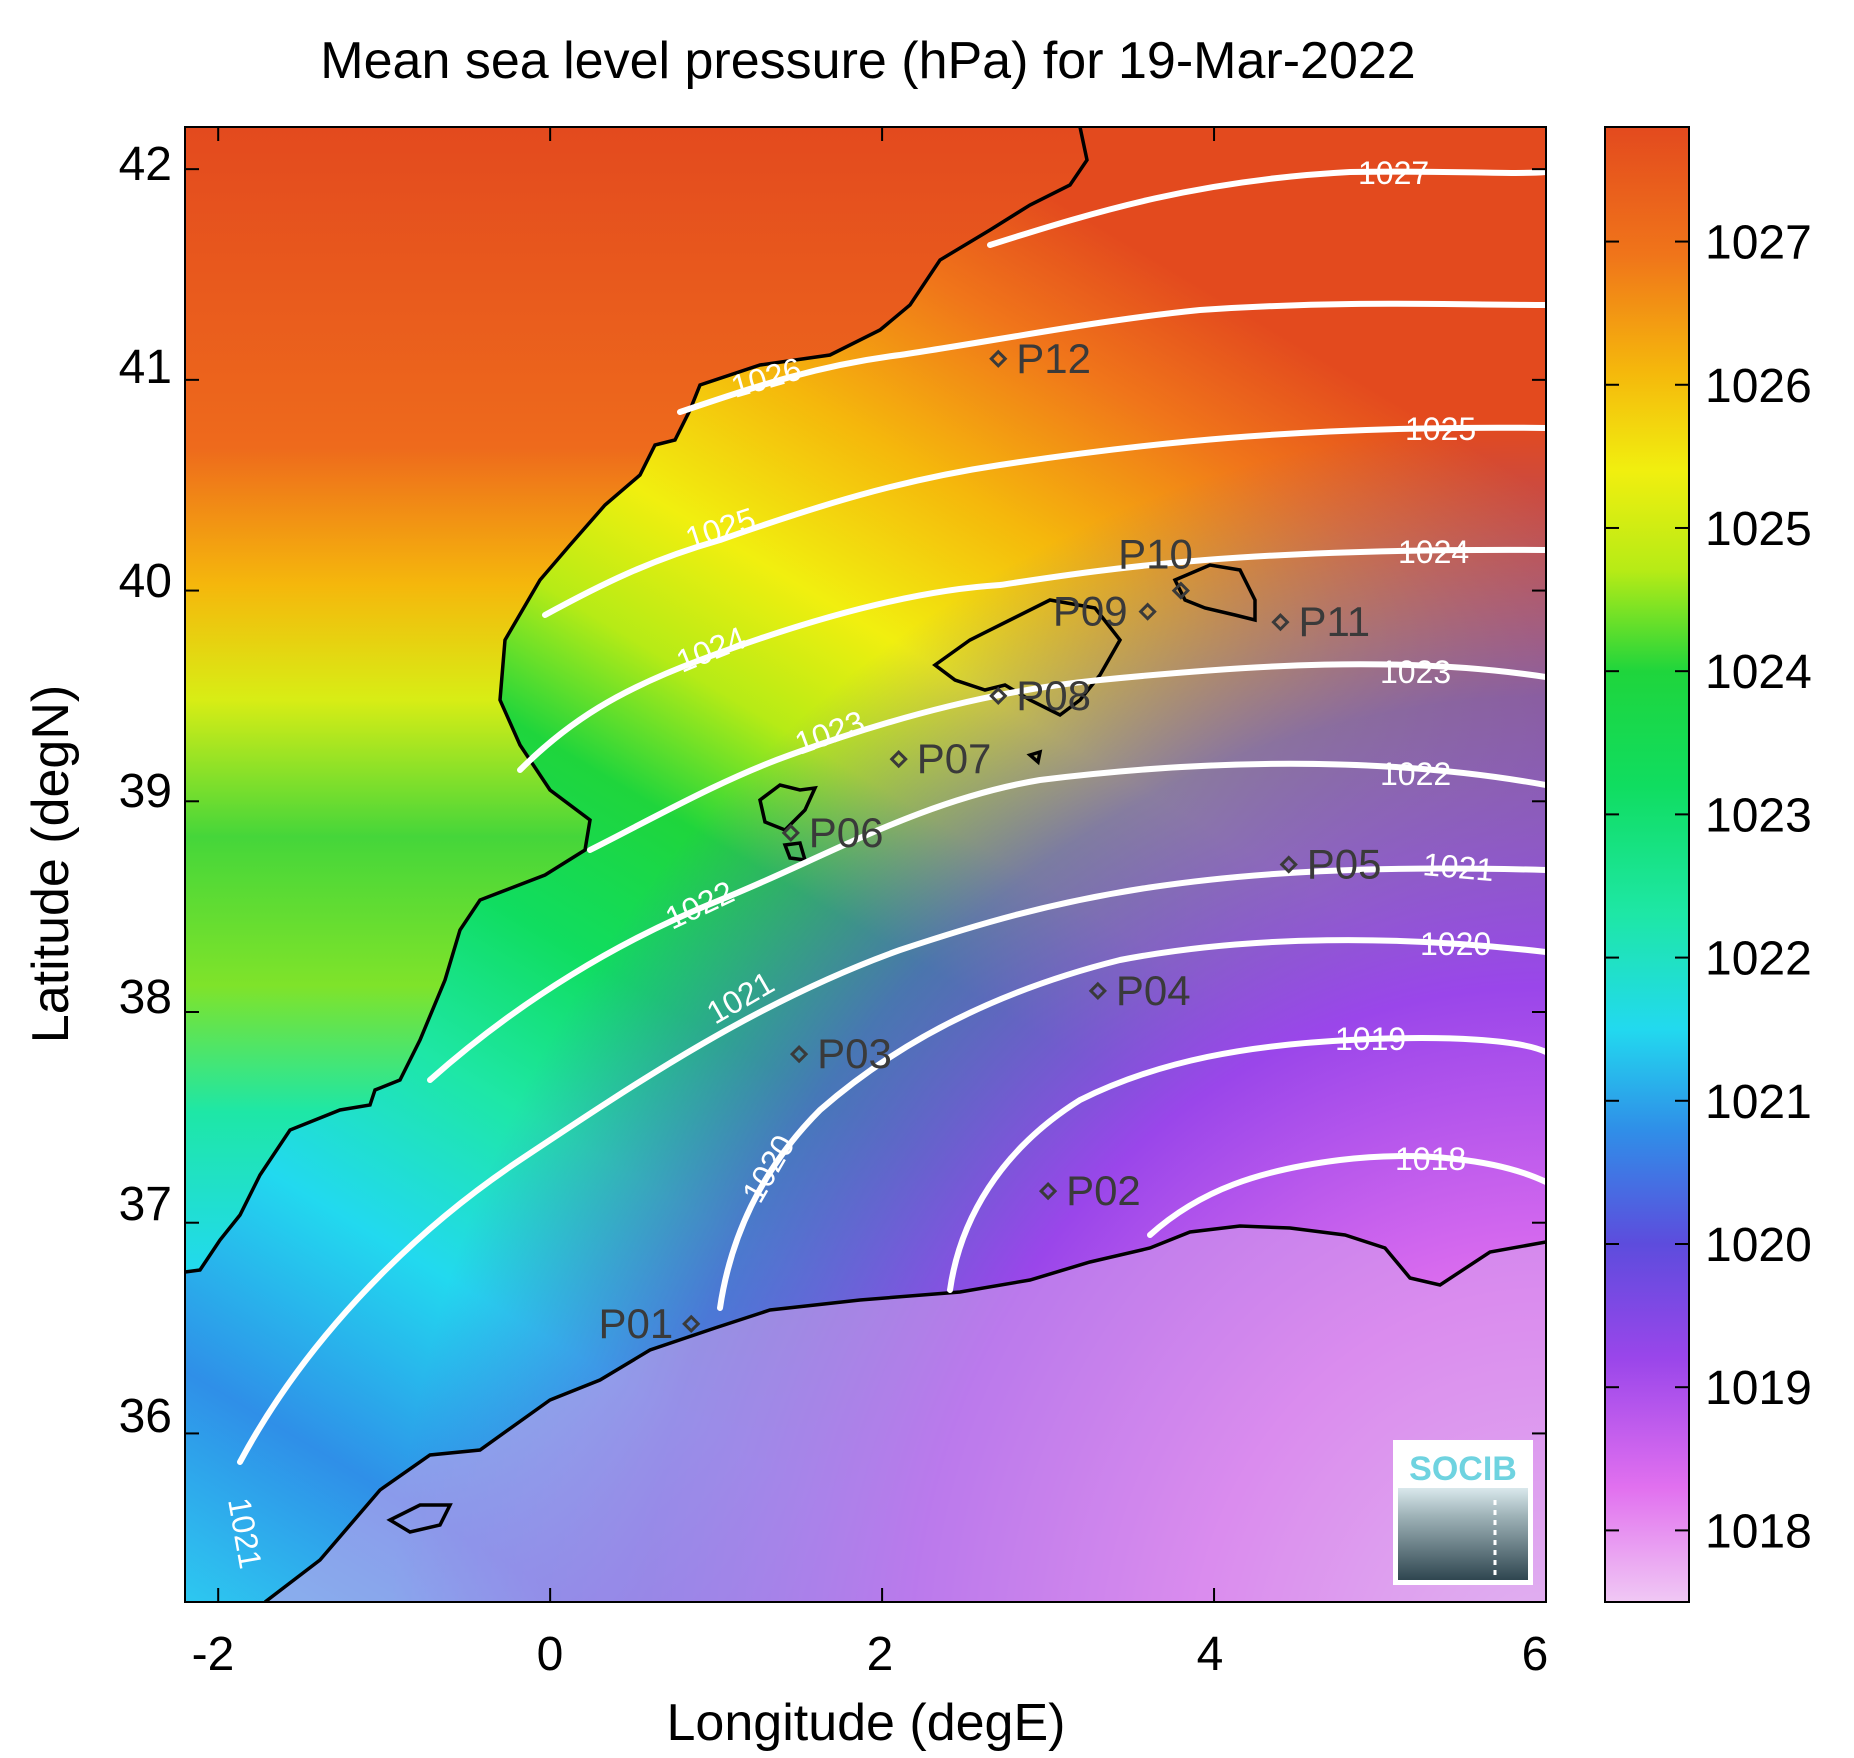 The image size is (1854, 1758). Describe the element at coordinates (1155, 554) in the screenshot. I see `station-label-p10: P10` at that location.